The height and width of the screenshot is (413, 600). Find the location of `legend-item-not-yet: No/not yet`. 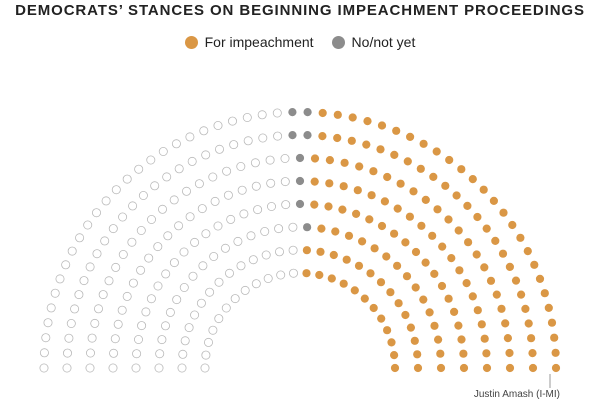

legend-item-not-yet: No/not yet is located at coordinates (373, 42).